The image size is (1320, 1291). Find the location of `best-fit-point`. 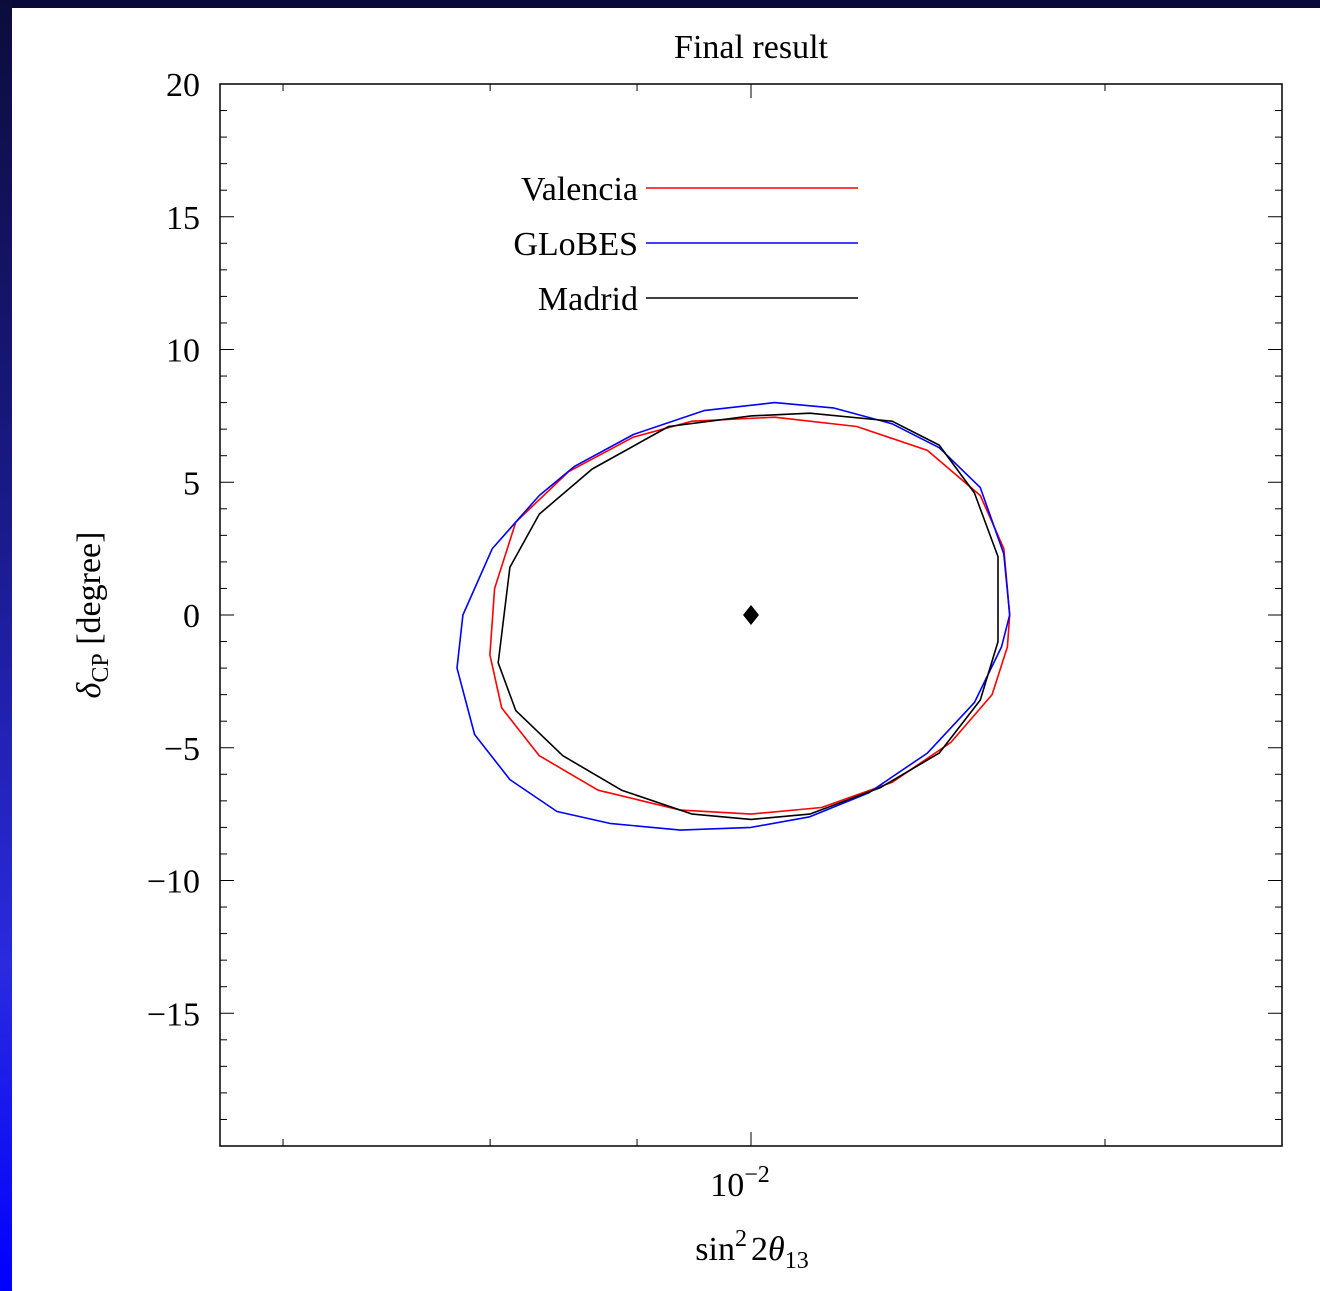

best-fit-point is located at coordinates (751, 615).